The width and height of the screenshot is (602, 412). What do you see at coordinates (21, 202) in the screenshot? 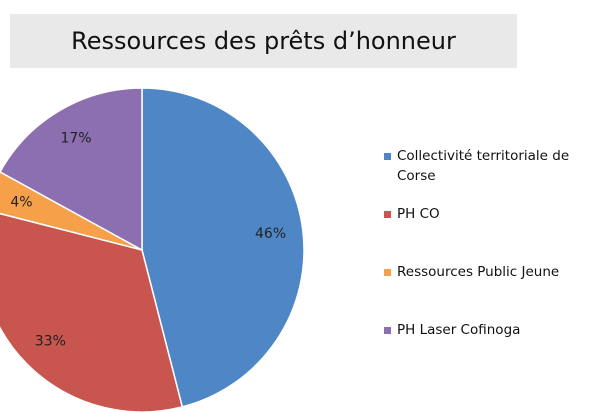
I see `data-label: 4%` at bounding box center [21, 202].